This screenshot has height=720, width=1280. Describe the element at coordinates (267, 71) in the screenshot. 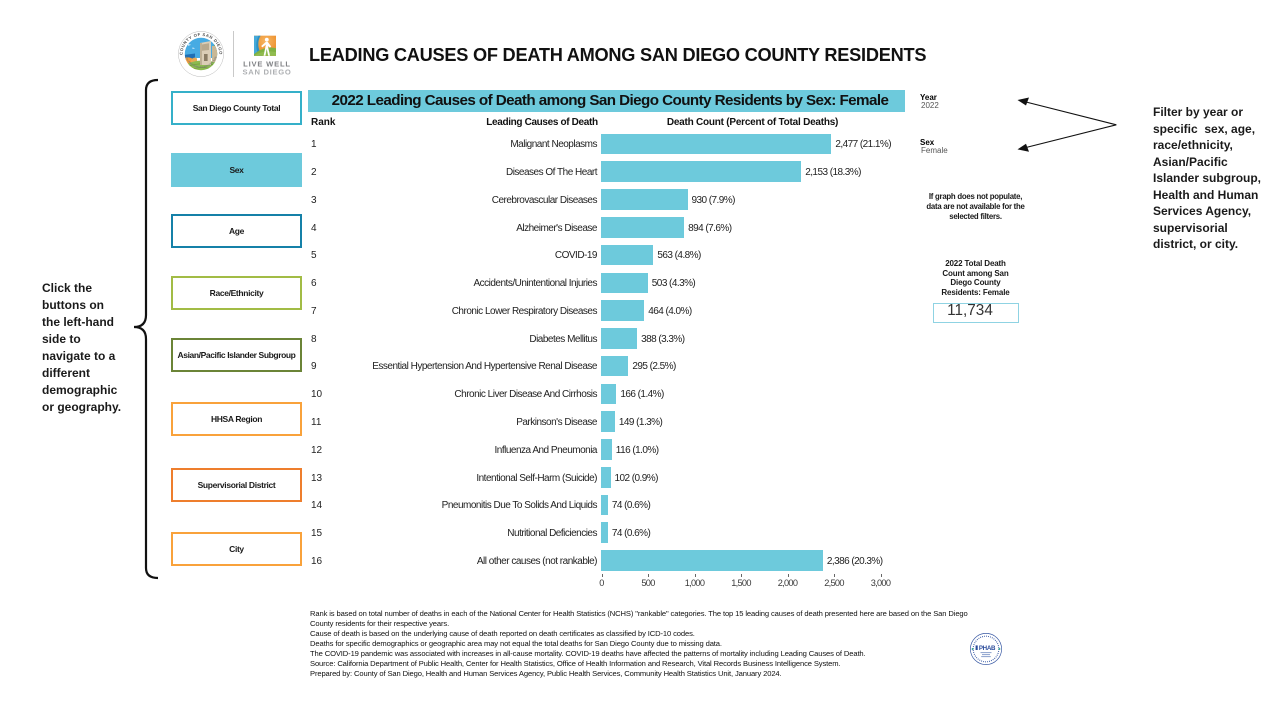

I see `svg-text: SAN DIEGO` at that location.